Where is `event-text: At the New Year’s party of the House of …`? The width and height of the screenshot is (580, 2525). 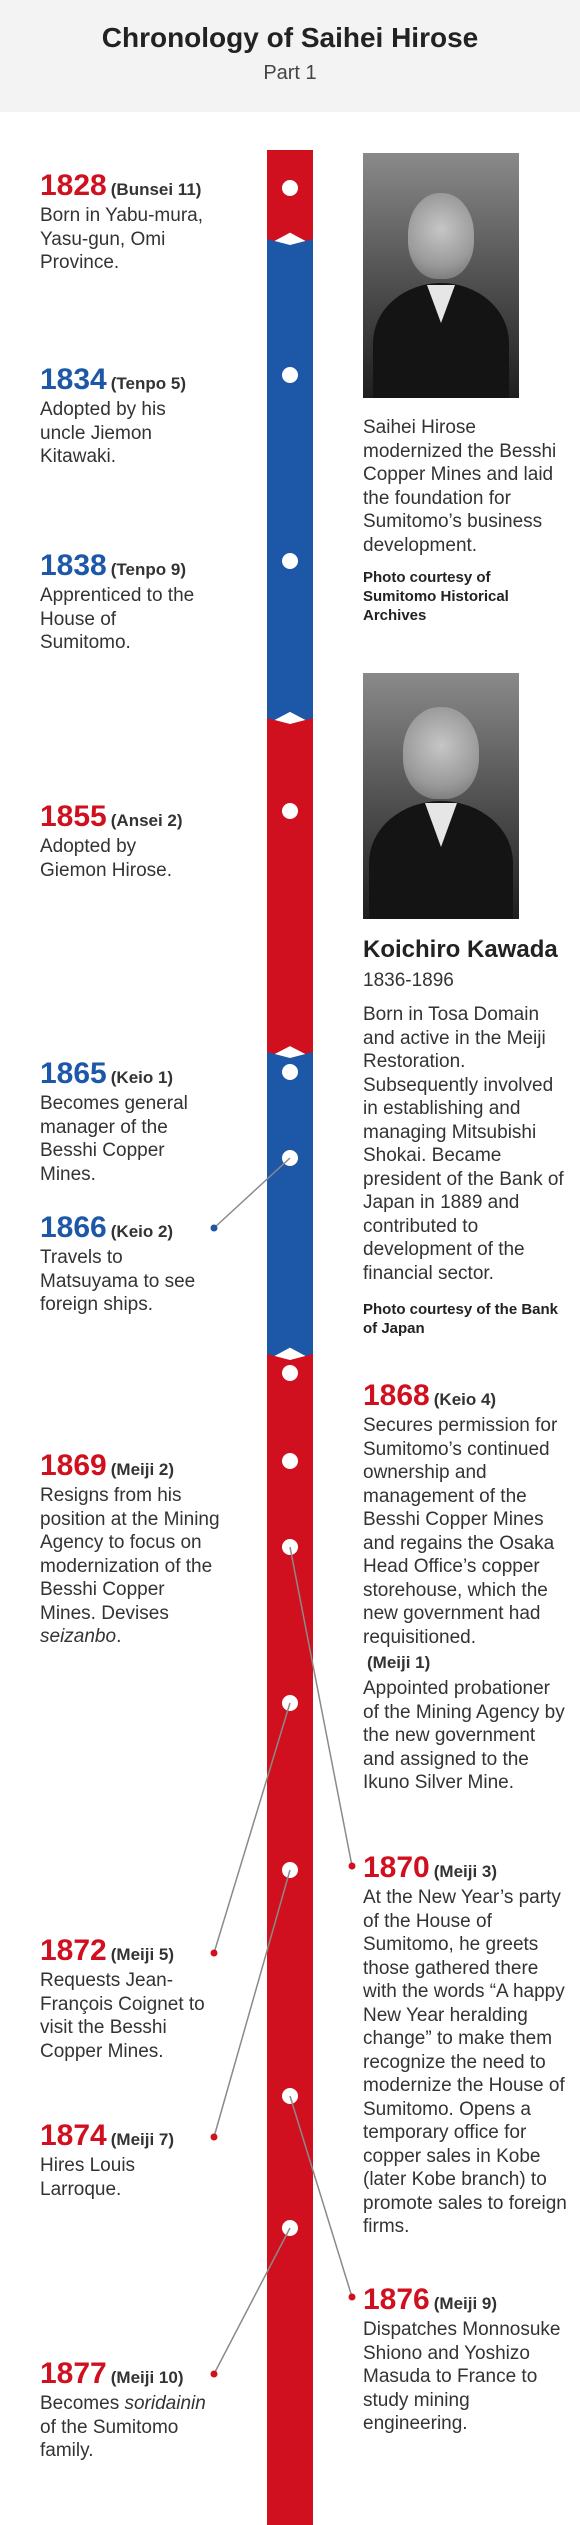 event-text: At the New Year’s party of the House of … is located at coordinates (465, 2062).